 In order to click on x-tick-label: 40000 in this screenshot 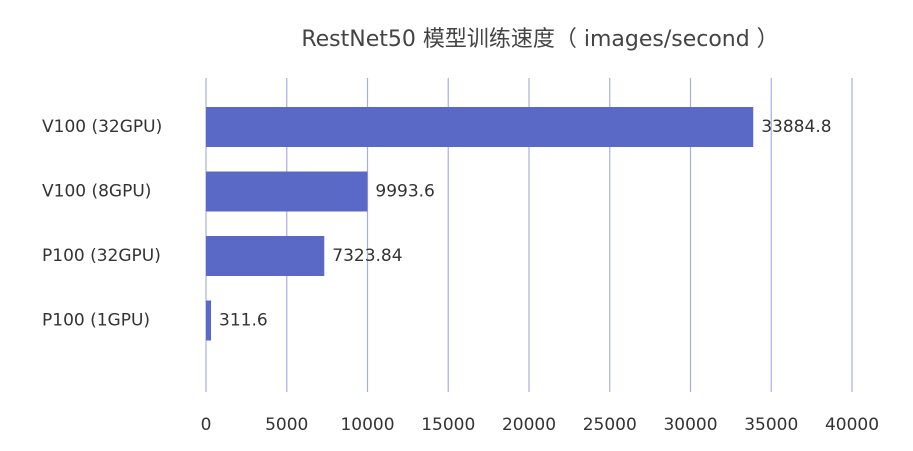, I will do `click(852, 425)`.